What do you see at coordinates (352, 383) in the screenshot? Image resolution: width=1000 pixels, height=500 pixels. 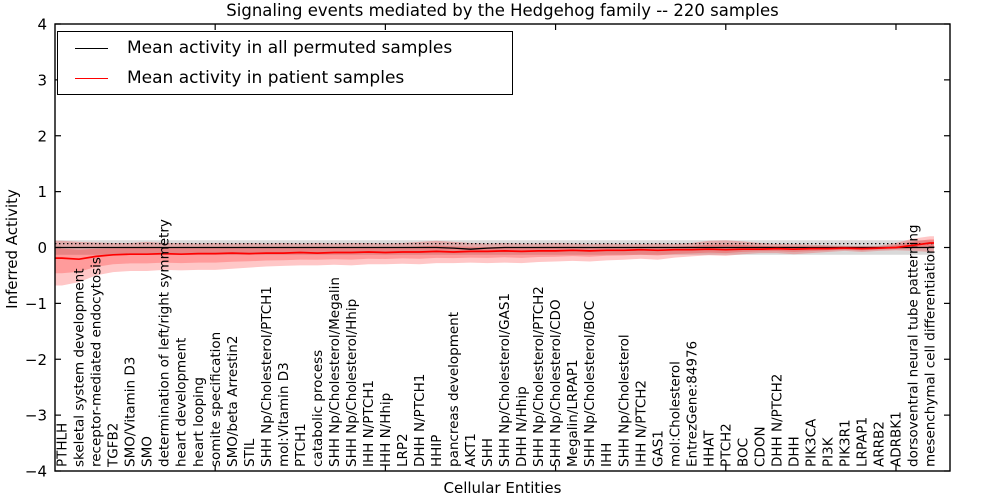 I see `x-tick-label: SHH Np/Cholesterol/Hhip` at bounding box center [352, 383].